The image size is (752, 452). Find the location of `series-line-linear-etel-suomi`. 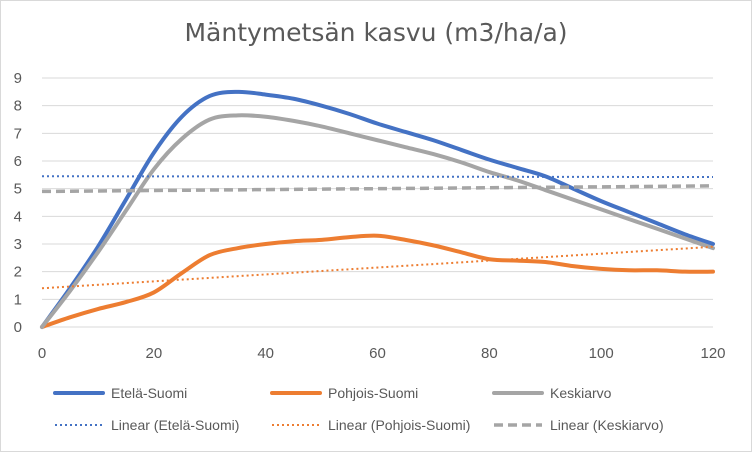

series-line-linear-etel-suomi is located at coordinates (377, 177).